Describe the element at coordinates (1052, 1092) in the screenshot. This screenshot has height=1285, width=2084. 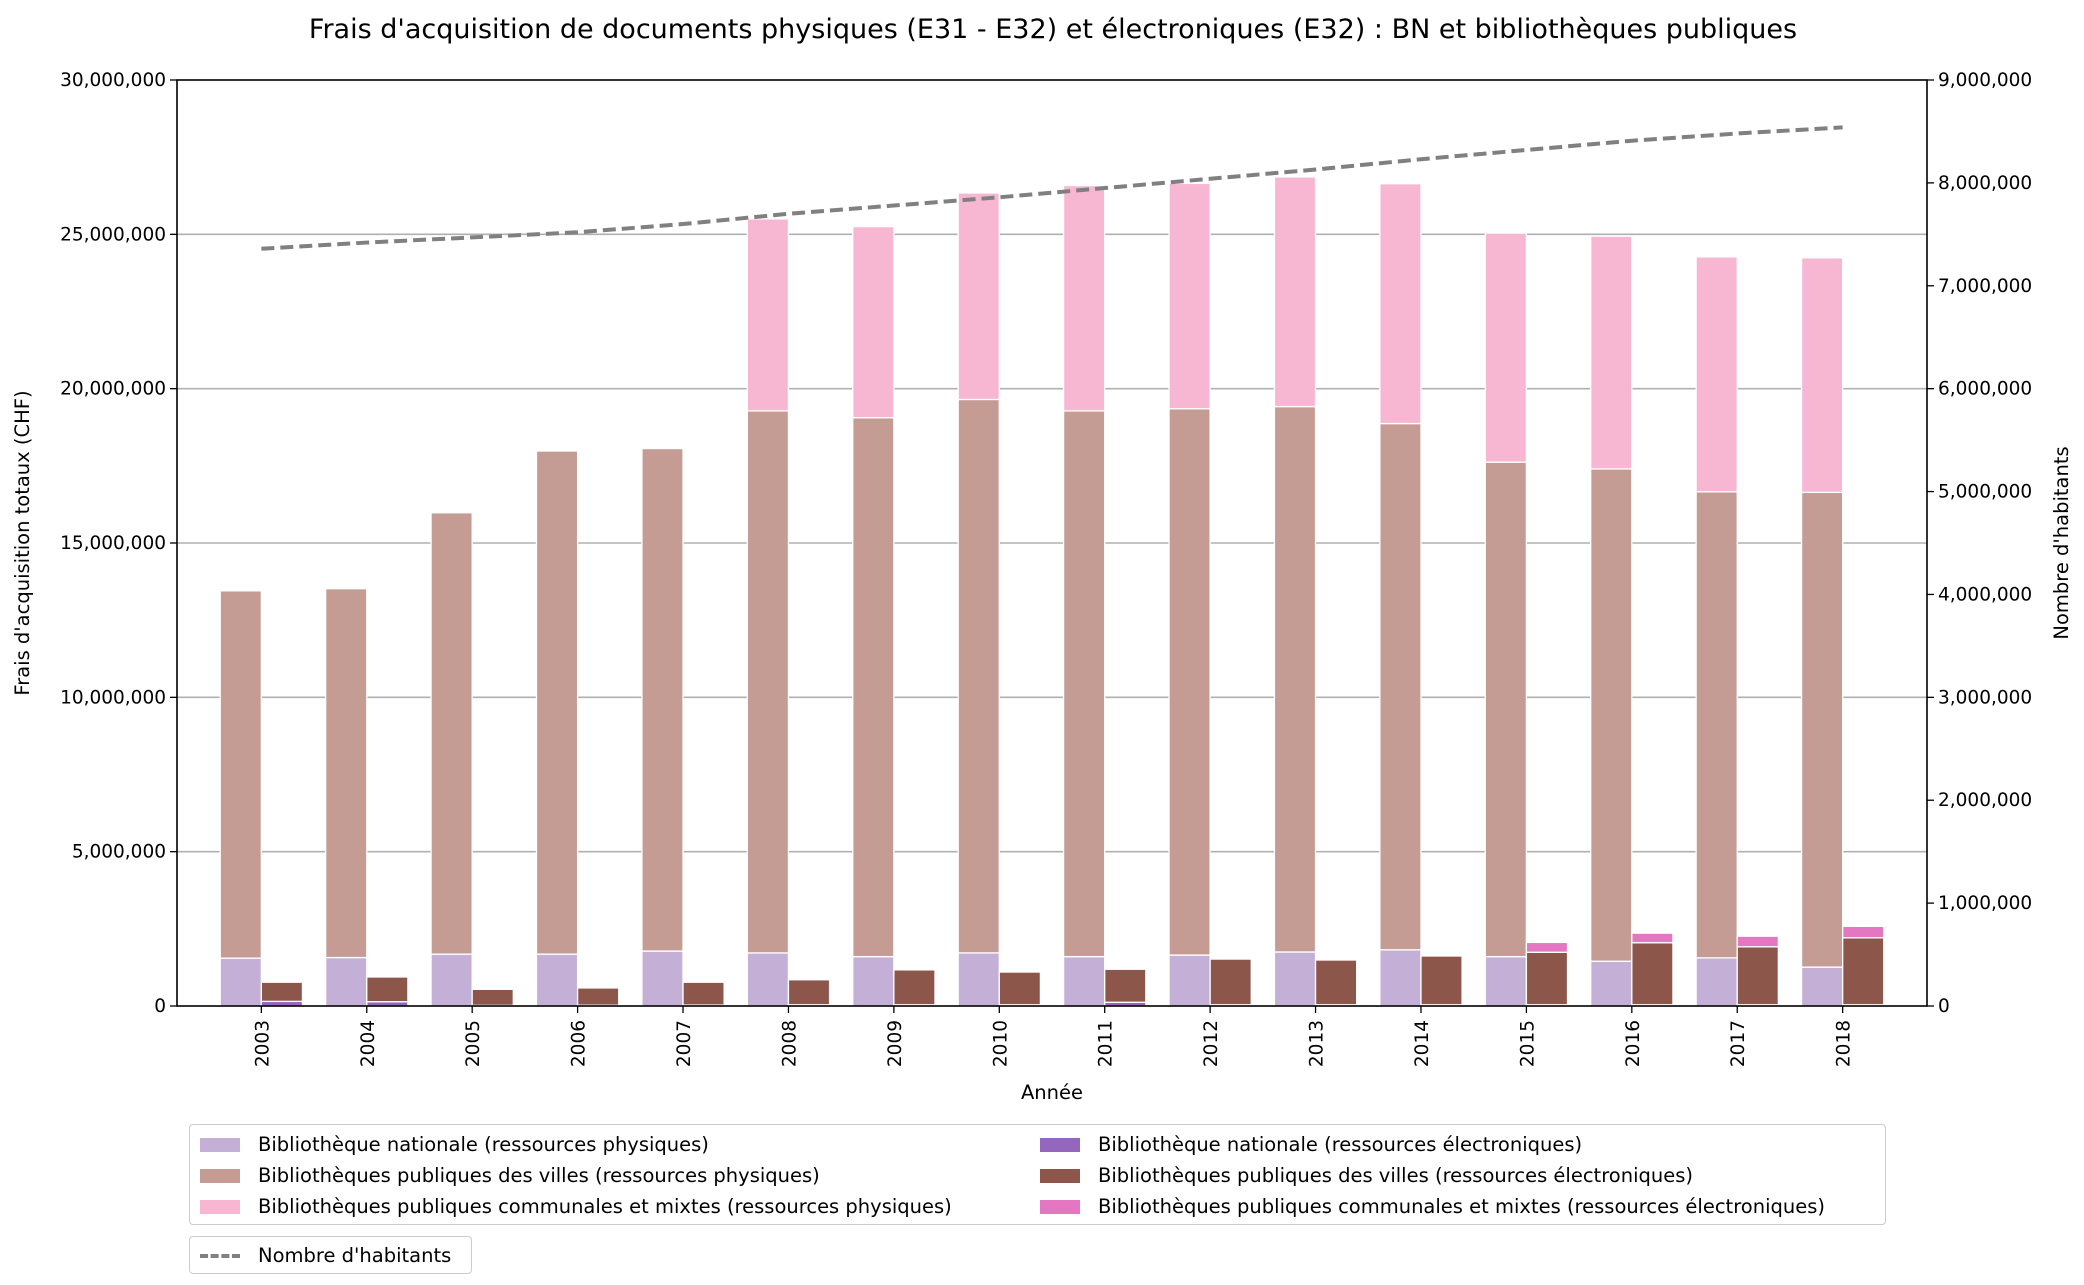
I see `x-axis-title: Année` at that location.